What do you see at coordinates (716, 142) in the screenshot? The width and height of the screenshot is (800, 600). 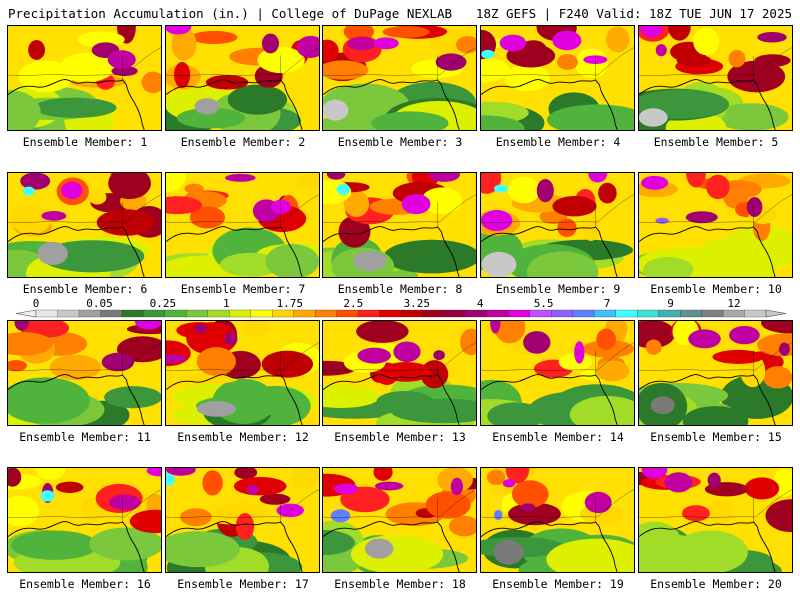 I see `member-label: Ensemble Member: 5` at bounding box center [716, 142].